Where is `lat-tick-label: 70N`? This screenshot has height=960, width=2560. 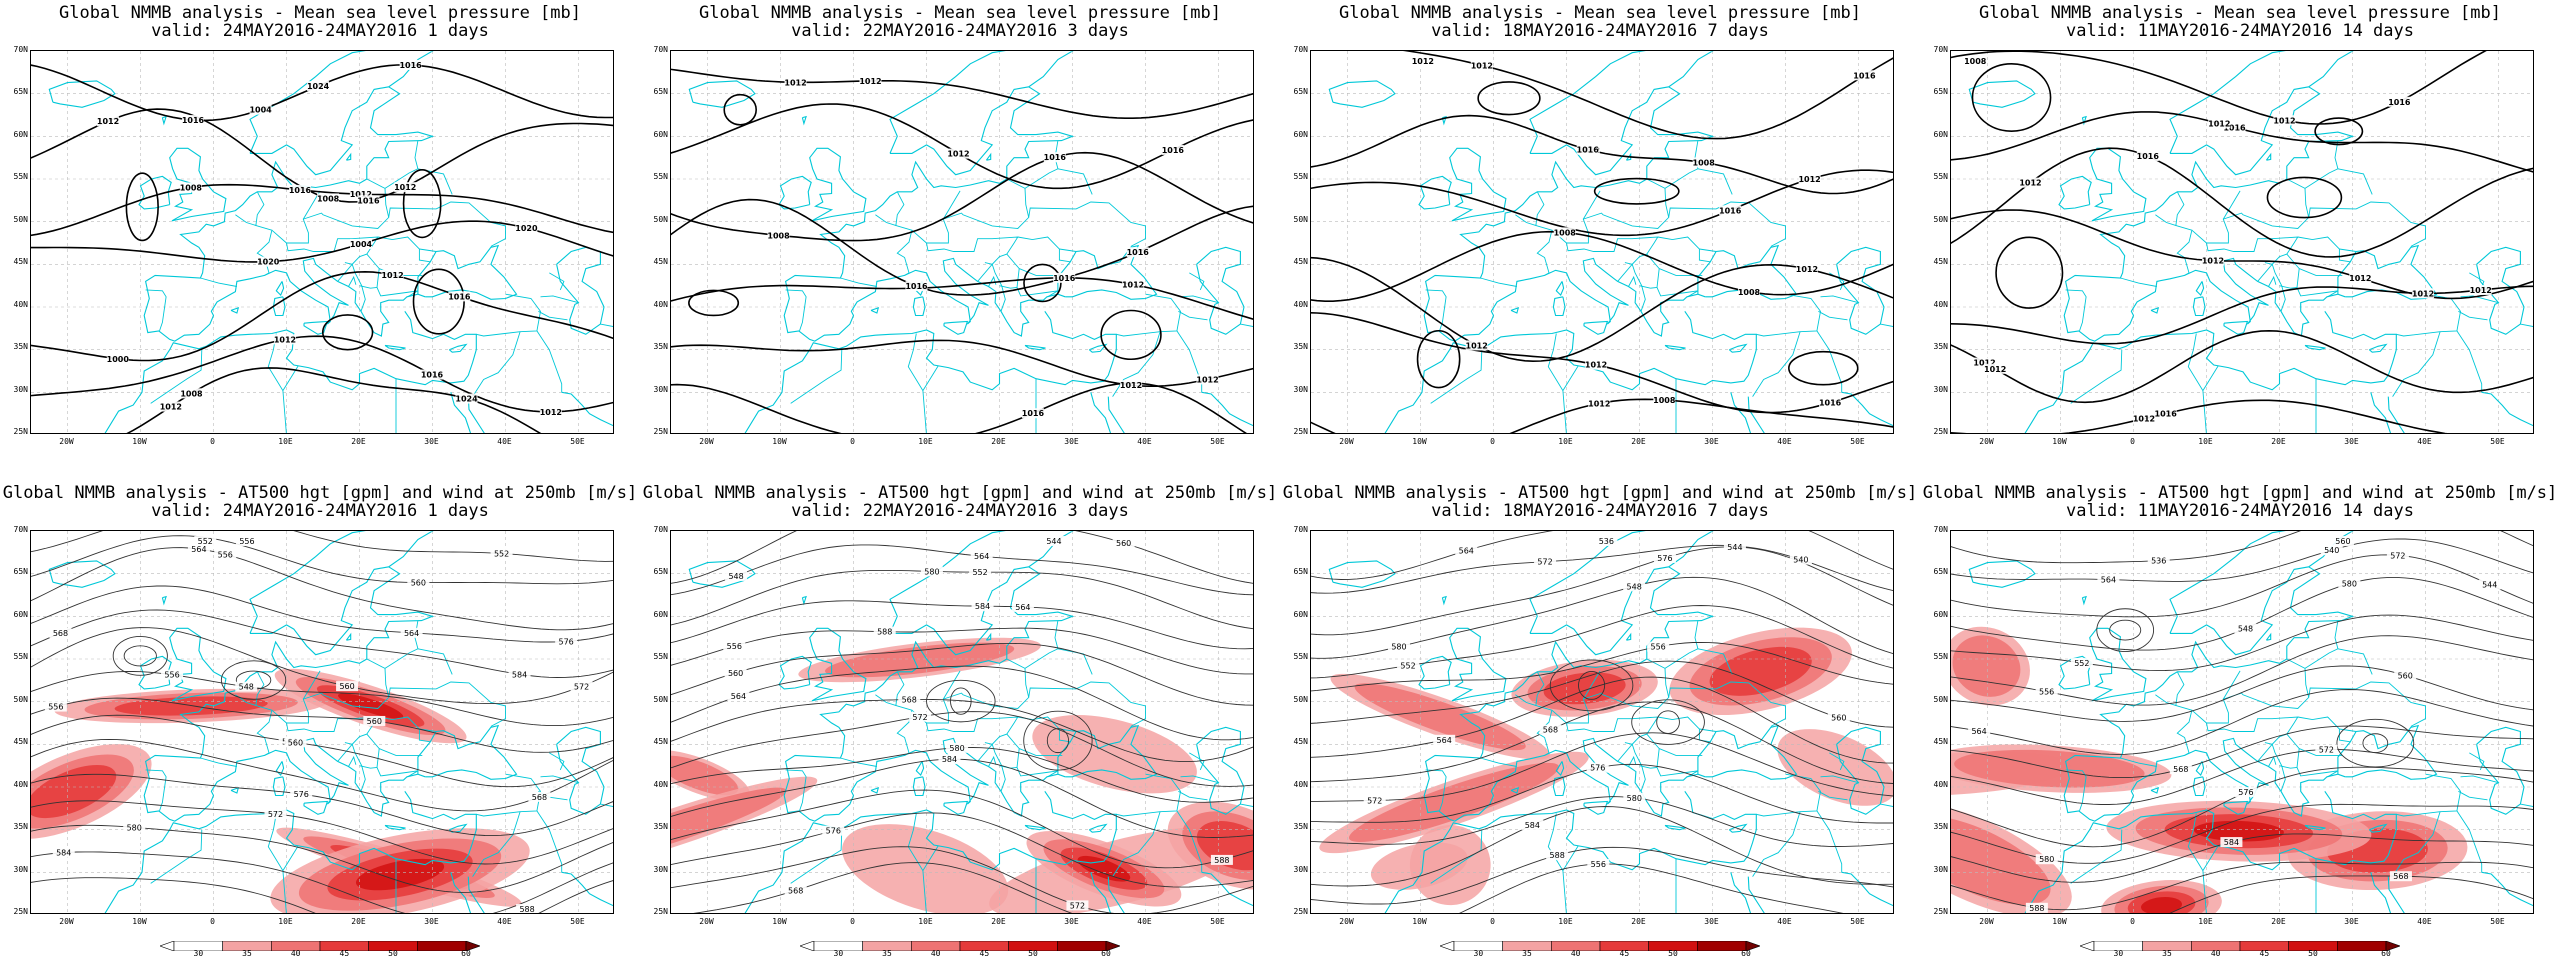 lat-tick-label: 70N is located at coordinates (660, 49).